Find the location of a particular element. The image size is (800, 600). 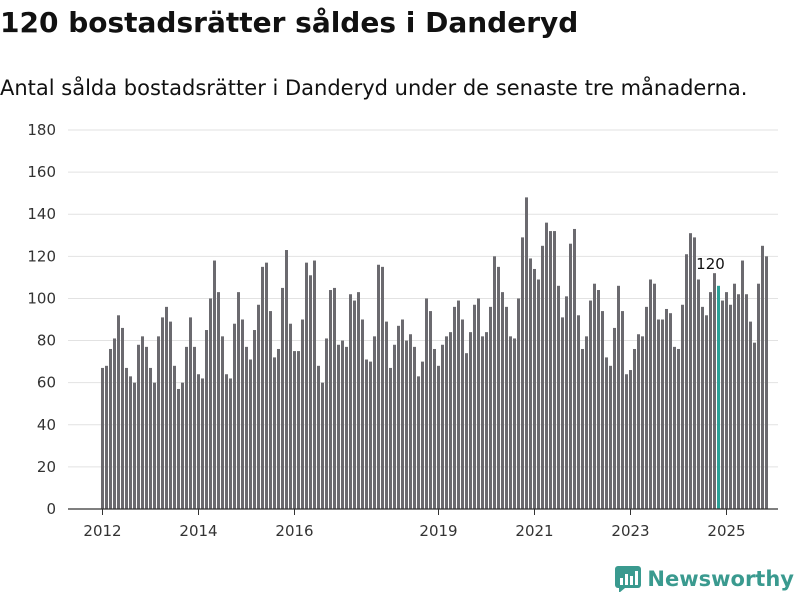

brand-name: Newsworthy is located at coordinates (720, 579).